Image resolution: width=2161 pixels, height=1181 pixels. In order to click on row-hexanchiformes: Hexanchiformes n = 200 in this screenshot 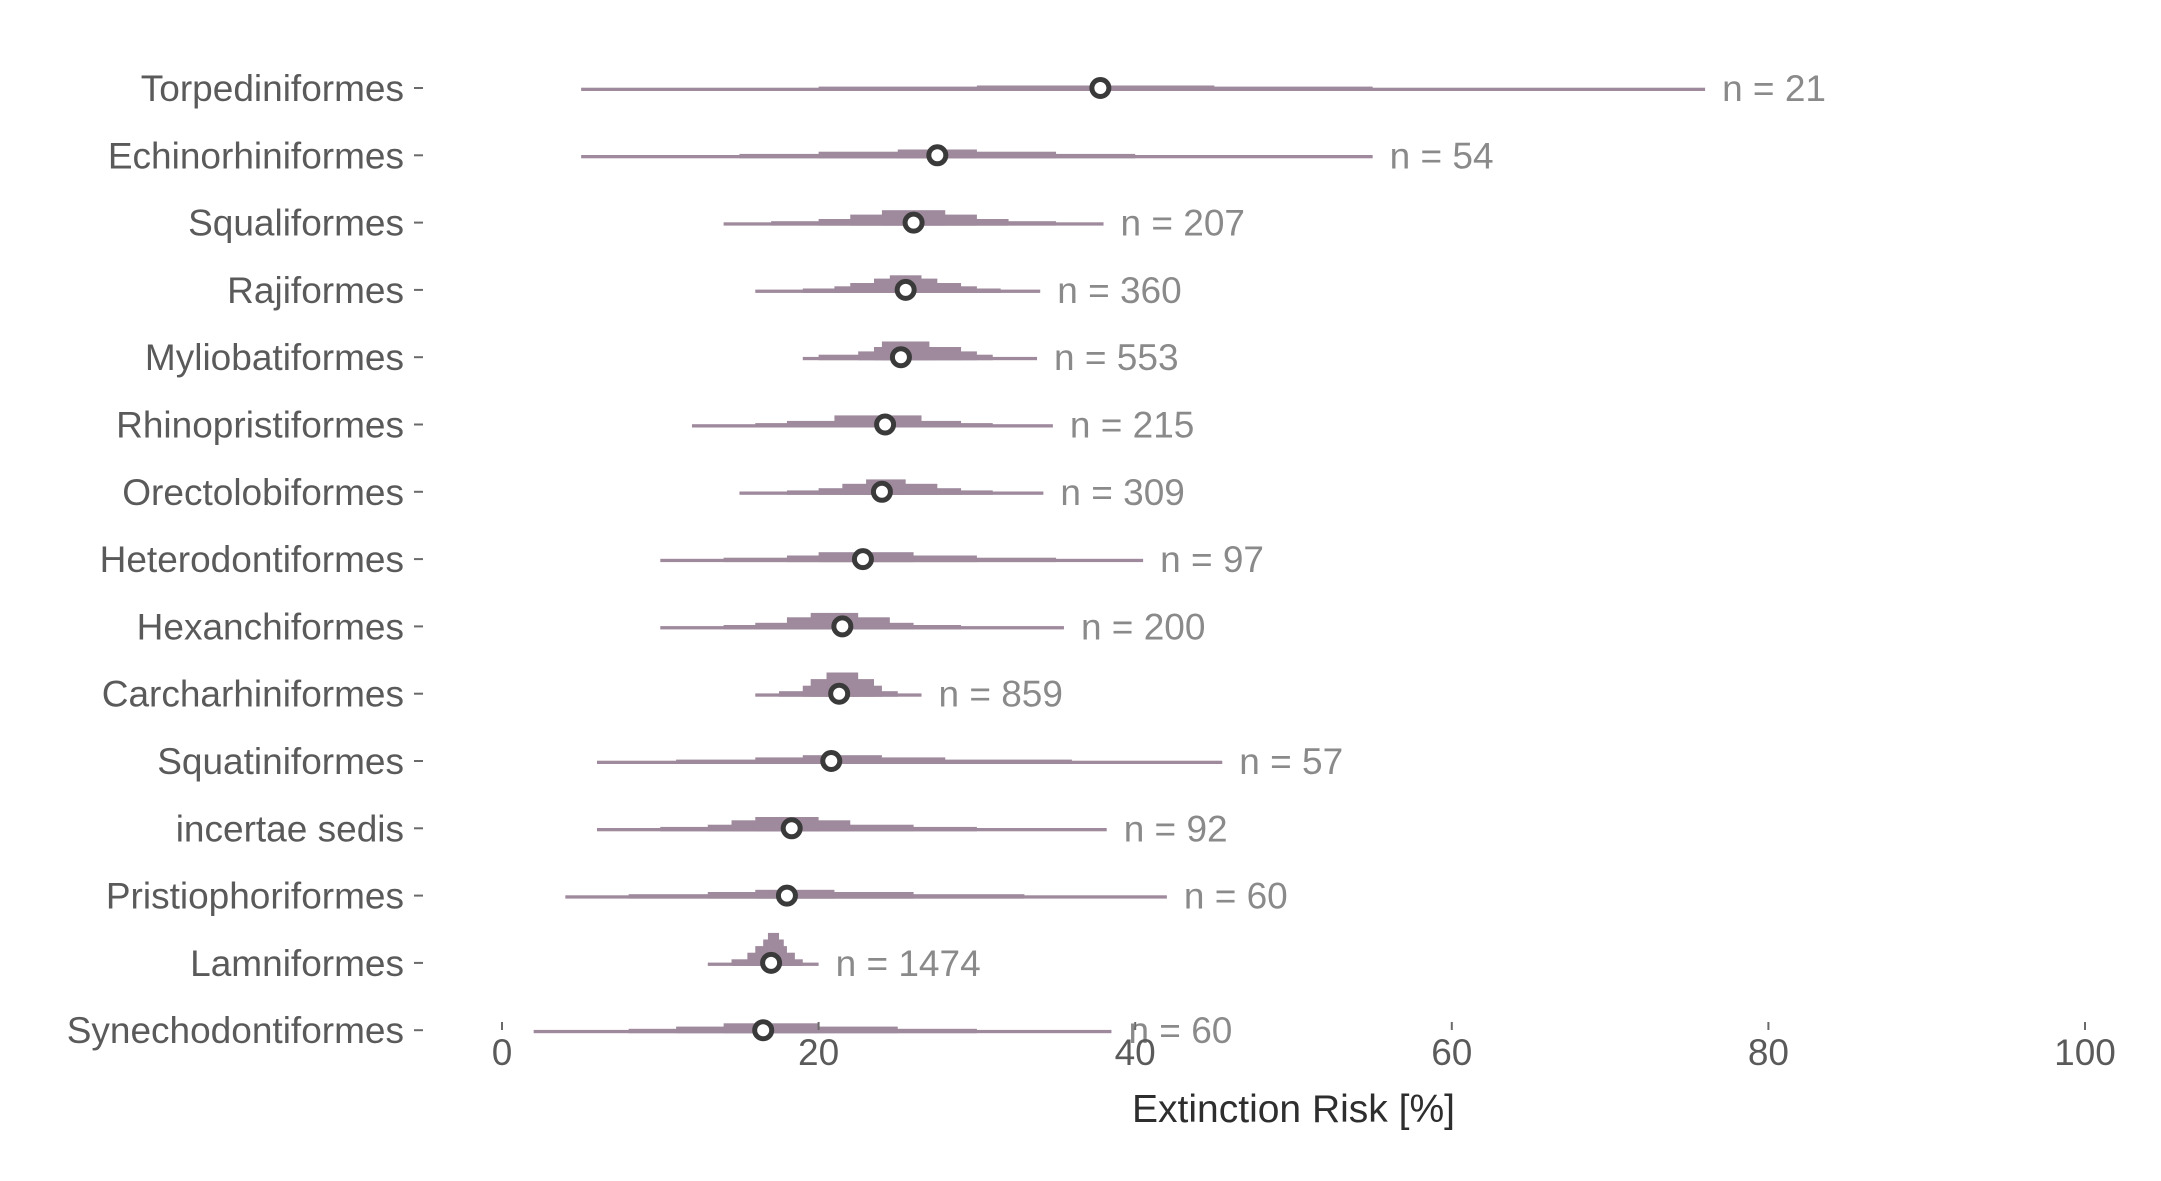, I will do `click(671, 626)`.